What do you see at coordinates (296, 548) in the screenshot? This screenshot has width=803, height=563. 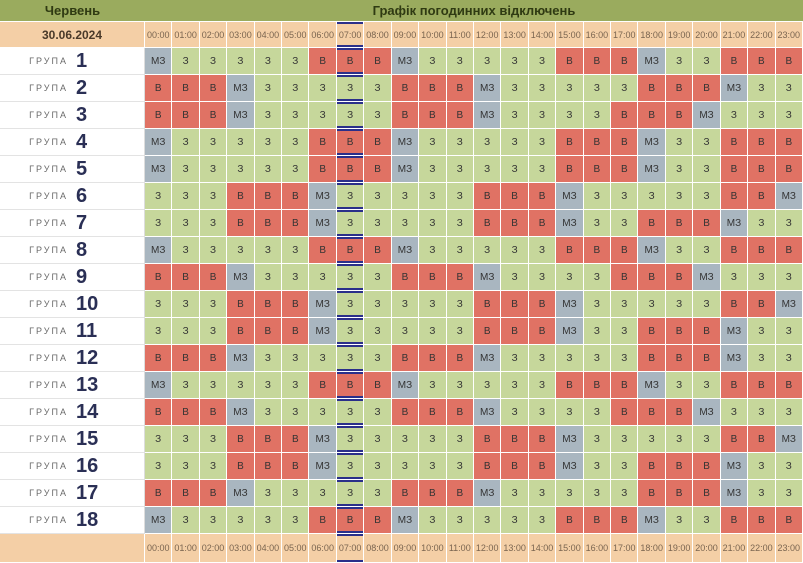 I see `hour-header: 05:00` at bounding box center [296, 548].